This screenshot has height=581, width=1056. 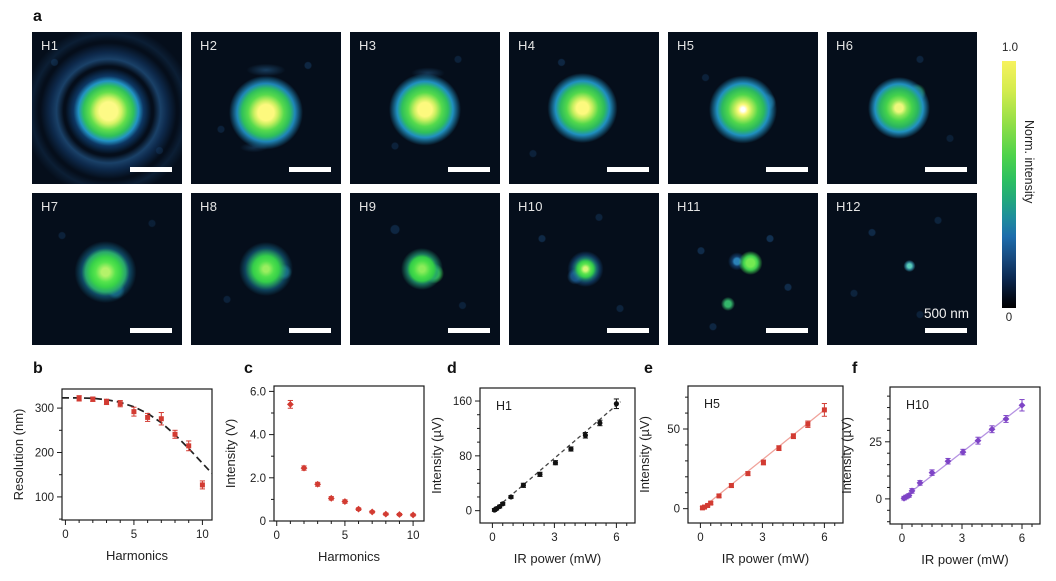 What do you see at coordinates (368, 206) in the screenshot?
I see `tile-label: H9` at bounding box center [368, 206].